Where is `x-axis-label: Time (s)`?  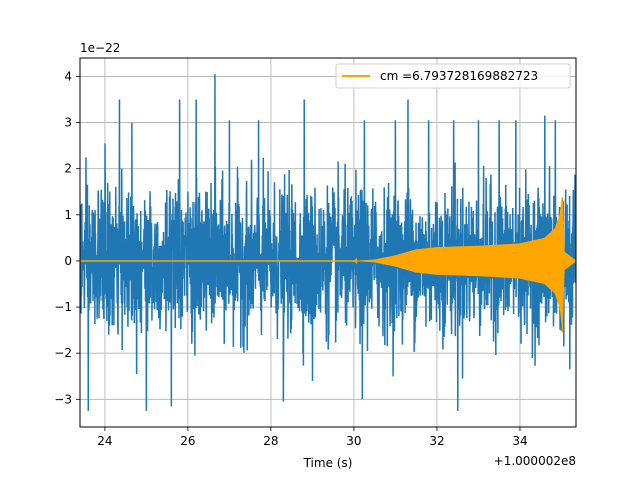 x-axis-label: Time (s) is located at coordinates (328, 463).